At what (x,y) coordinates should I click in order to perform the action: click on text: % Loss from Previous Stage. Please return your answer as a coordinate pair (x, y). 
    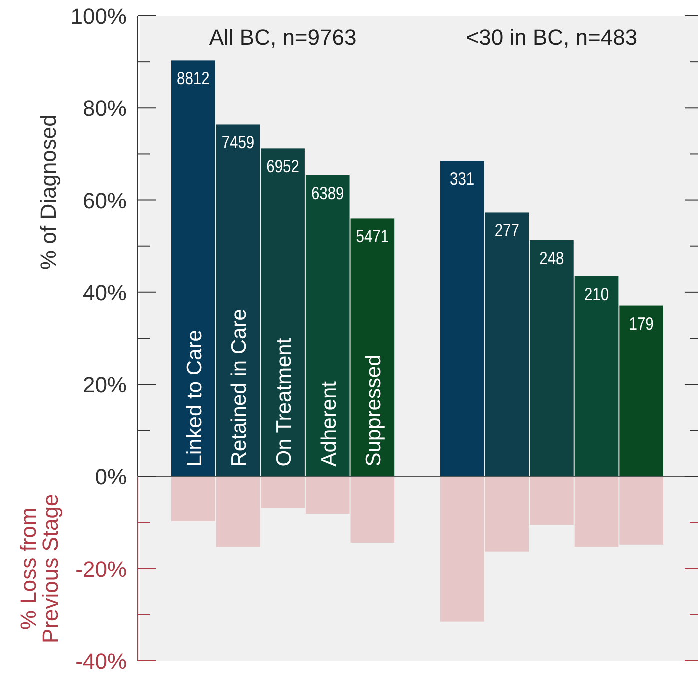
    Looking at the image, I should click on (39, 569).